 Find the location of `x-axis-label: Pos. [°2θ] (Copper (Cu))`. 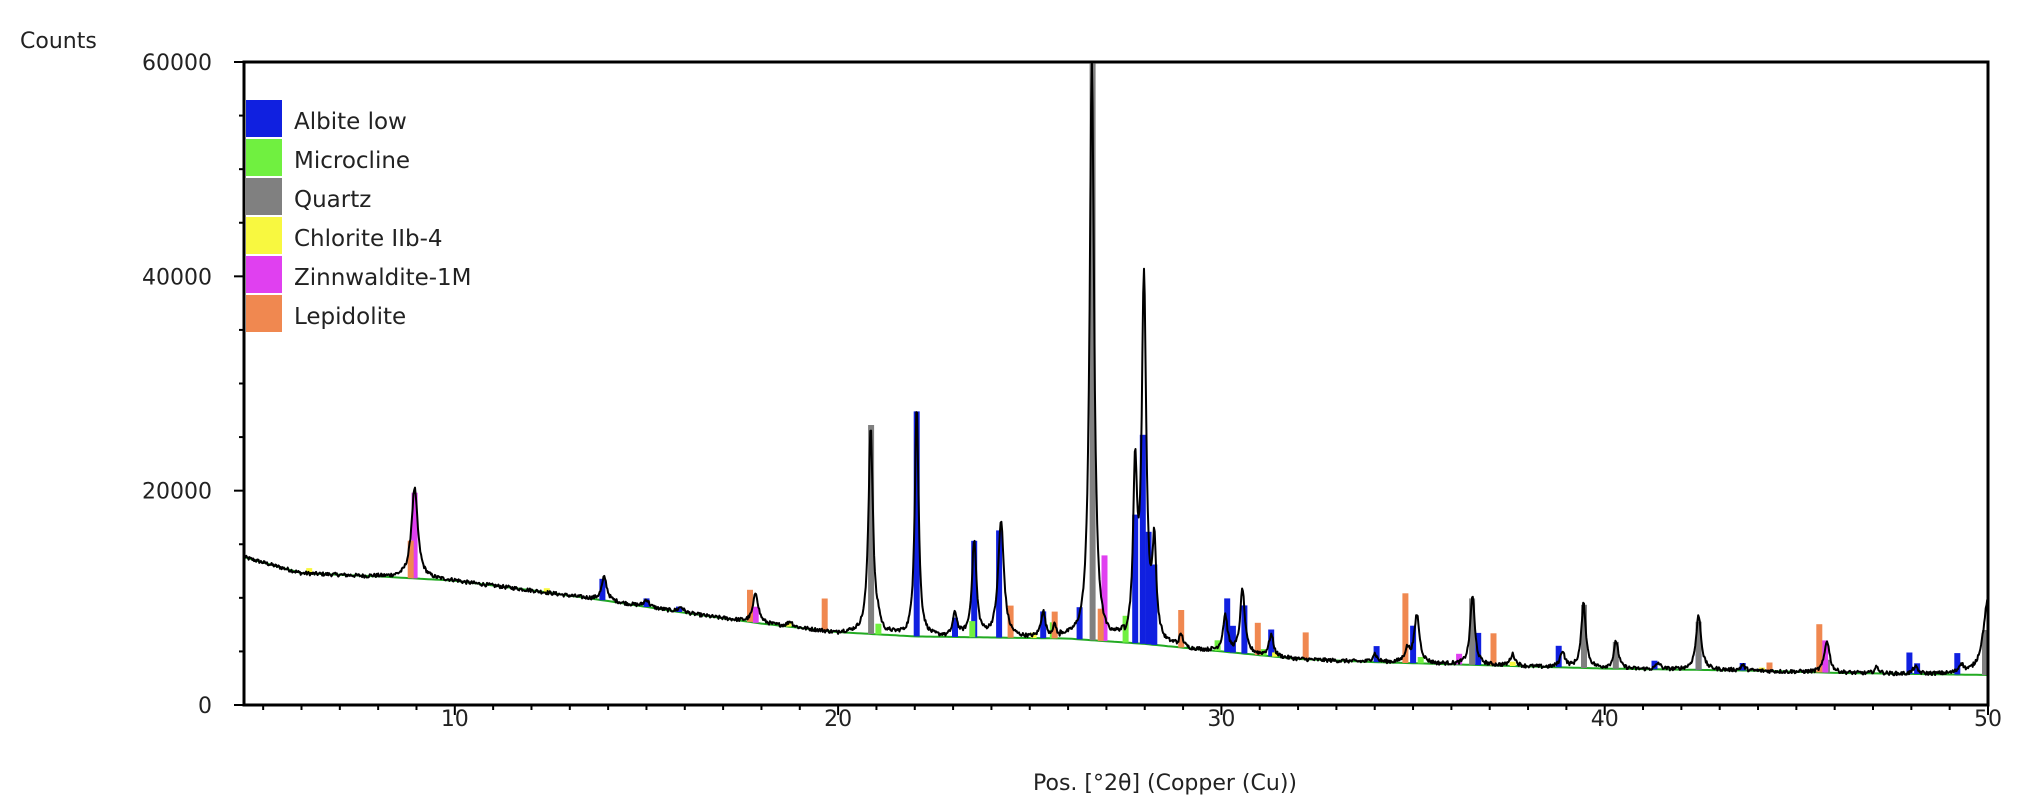

x-axis-label: Pos. [°2θ] (Copper (Cu)) is located at coordinates (1165, 783).